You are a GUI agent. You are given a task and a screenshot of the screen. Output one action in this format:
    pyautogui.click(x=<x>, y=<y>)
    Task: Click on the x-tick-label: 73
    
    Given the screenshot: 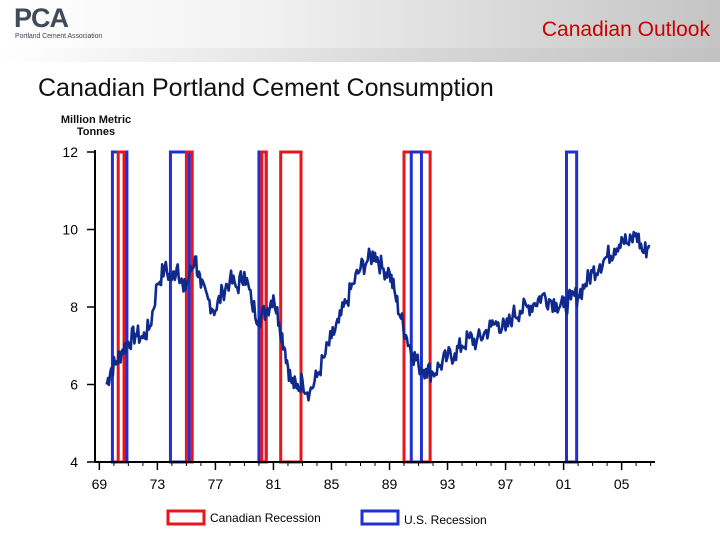 What is the action you would take?
    pyautogui.click(x=158, y=484)
    